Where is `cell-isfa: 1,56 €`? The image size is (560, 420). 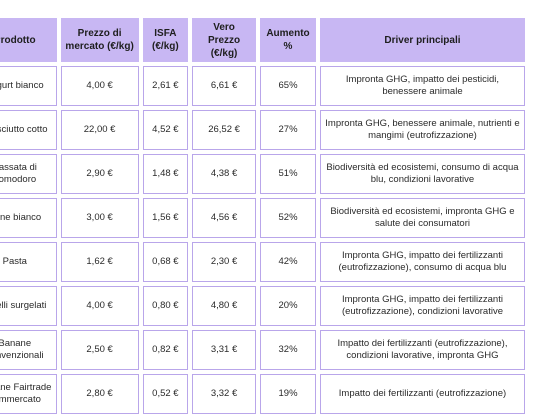
cell-isfa: 1,56 € is located at coordinates (165, 218).